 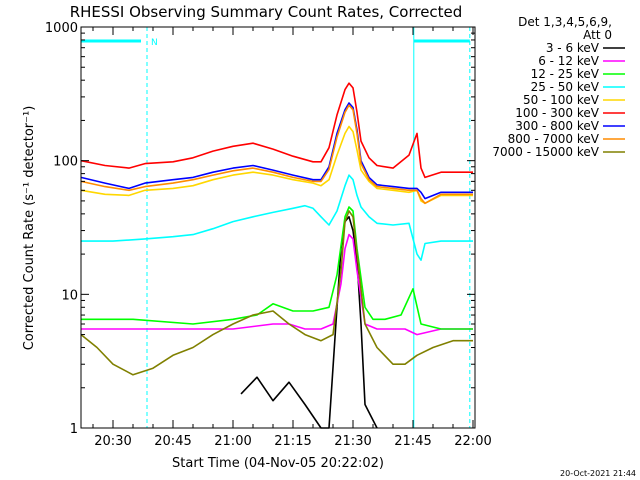 What do you see at coordinates (29, 228) in the screenshot?
I see `y-axis-label: Corrected Count Rate (s⁻¹ detector⁻¹)` at bounding box center [29, 228].